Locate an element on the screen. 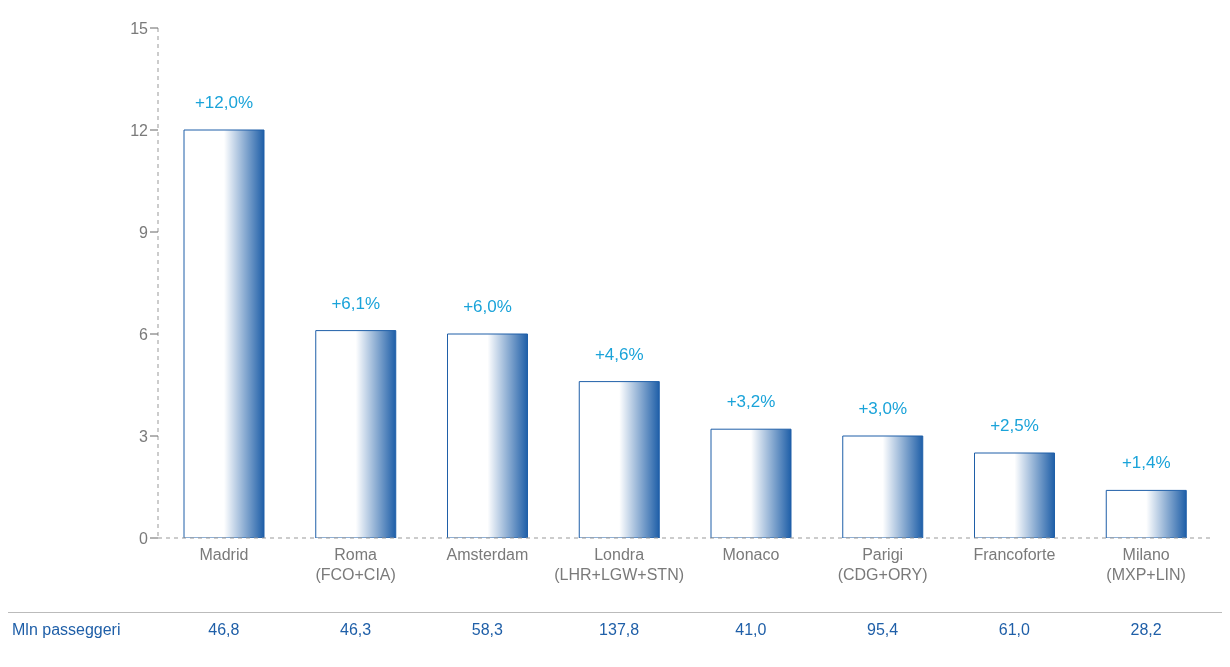 This screenshot has height=667, width=1230. x-tick-label: Milano (MXP+LIN) is located at coordinates (1146, 564).